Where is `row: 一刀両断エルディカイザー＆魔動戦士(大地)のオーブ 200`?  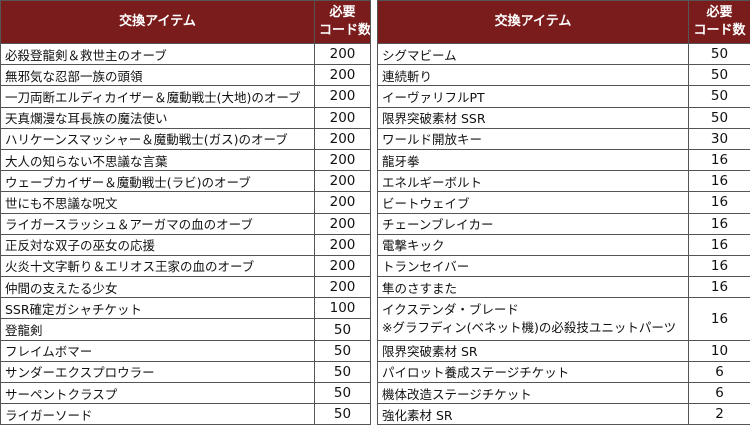 row: 一刀両断エルディカイザー＆魔動戦士(大地)のオーブ 200 is located at coordinates (185, 96).